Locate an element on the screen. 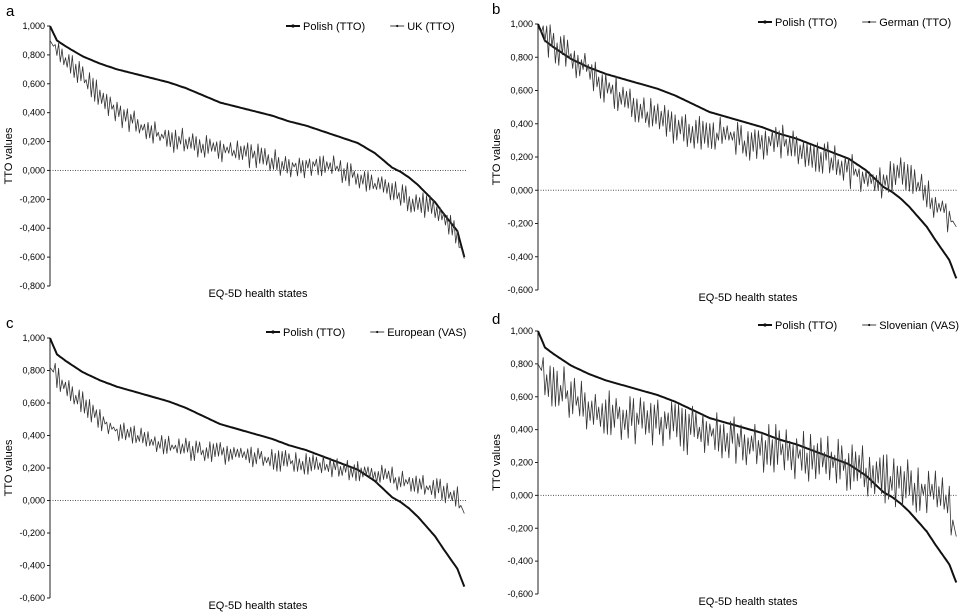 The width and height of the screenshot is (963, 613). y-tick-label: -0,800 is located at coordinates (32, 286).